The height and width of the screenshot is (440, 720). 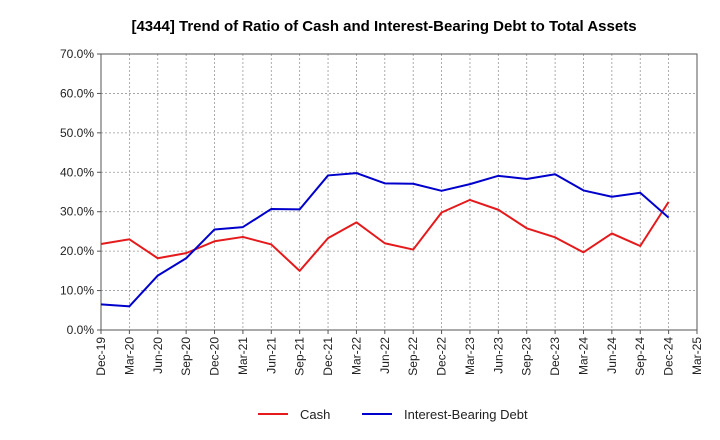 I want to click on x-tick-label: Dec-20, so click(x=215, y=356).